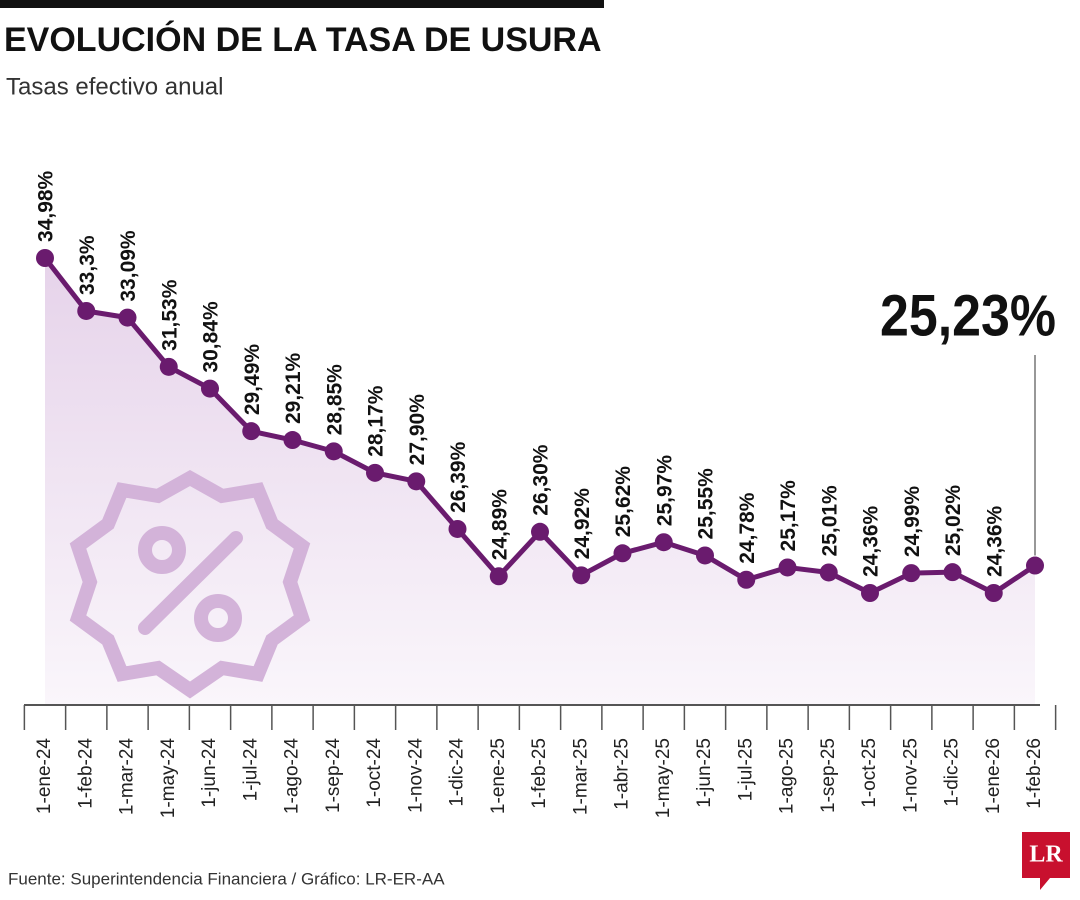 This screenshot has width=1080, height=900. Describe the element at coordinates (869, 773) in the screenshot. I see `x-tick-label: 1-oct-25` at that location.